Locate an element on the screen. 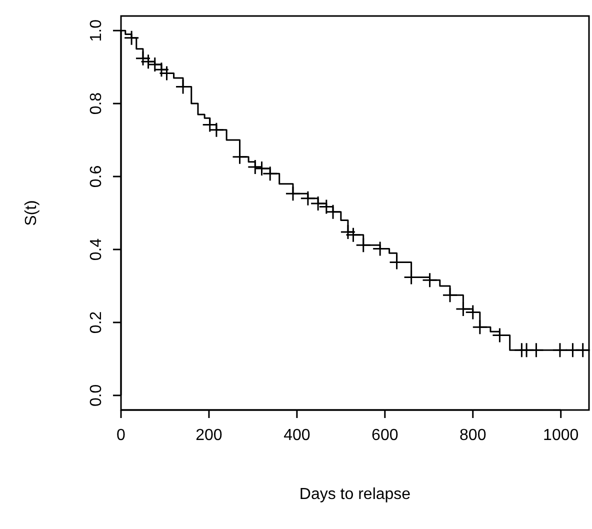  x-tick-label: 0 is located at coordinates (121, 435).